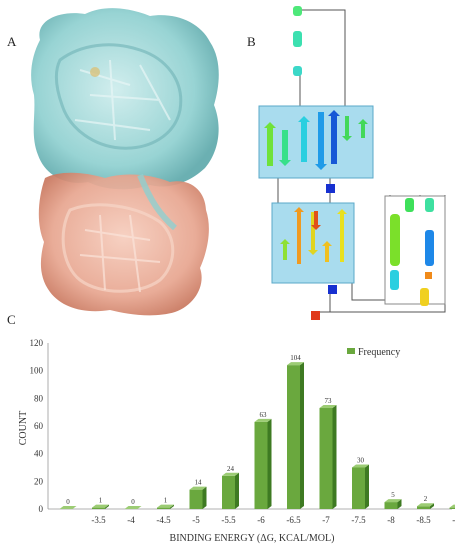  Describe the element at coordinates (196, 520) in the screenshot. I see `x-tick-label: -5` at that location.